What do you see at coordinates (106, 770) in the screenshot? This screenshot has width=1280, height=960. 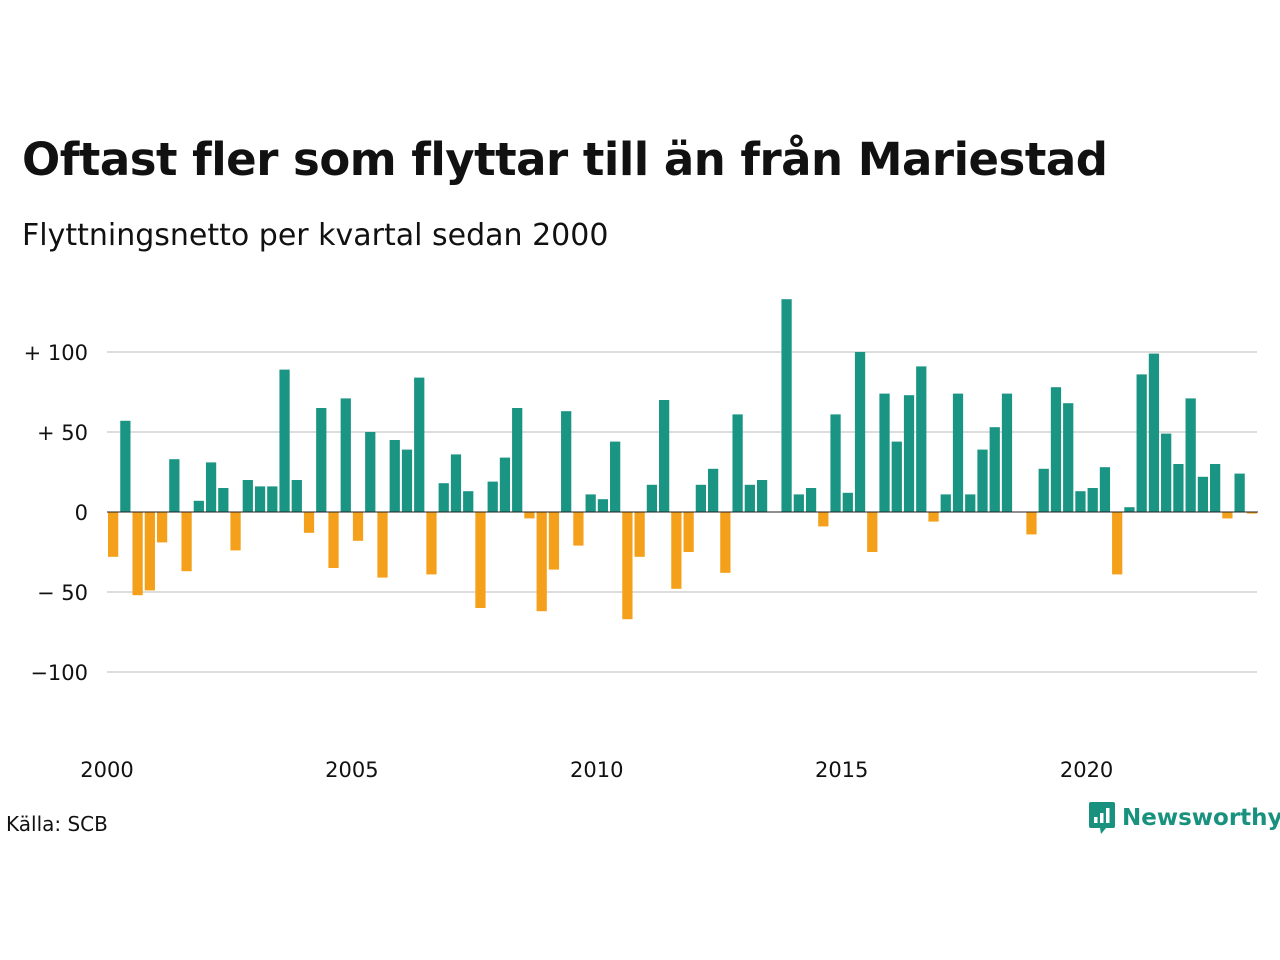 I see `x-tick-label: 2000` at bounding box center [106, 770].